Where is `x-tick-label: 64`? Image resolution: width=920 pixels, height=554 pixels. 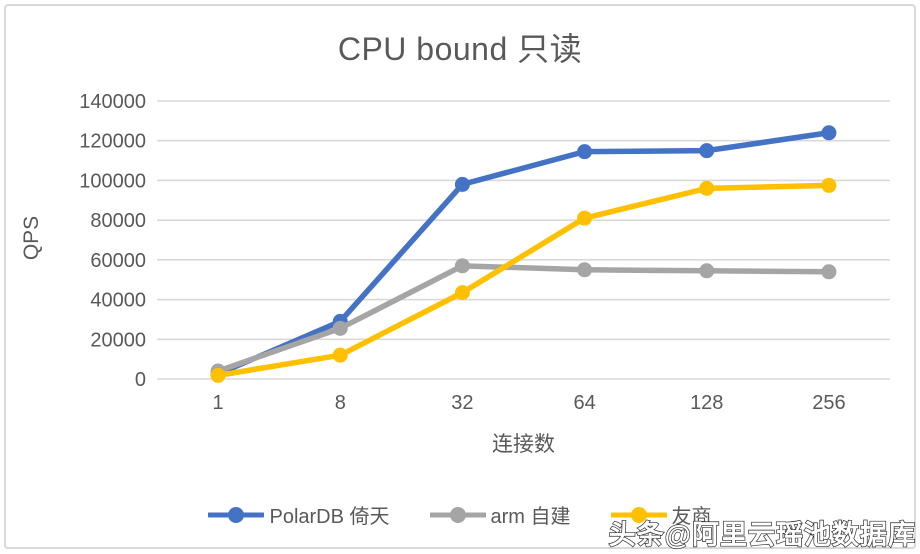
x-tick-label: 64 is located at coordinates (584, 403).